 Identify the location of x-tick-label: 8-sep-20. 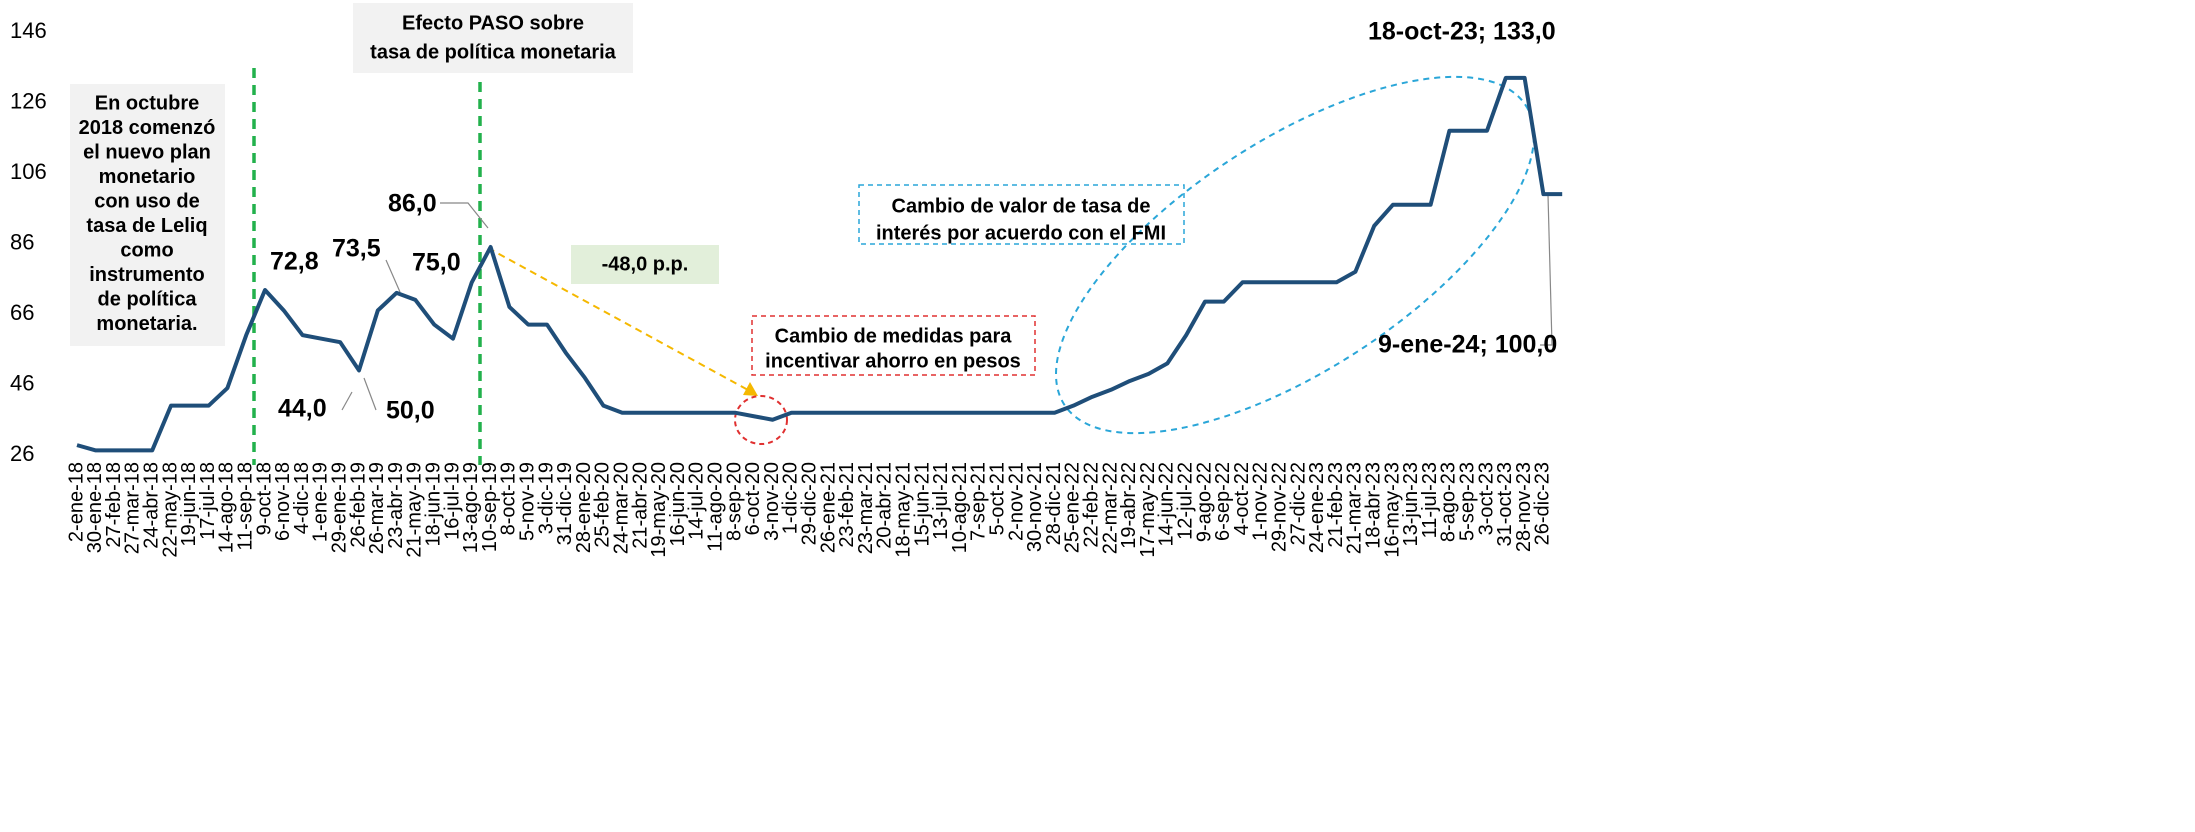
(734, 501).